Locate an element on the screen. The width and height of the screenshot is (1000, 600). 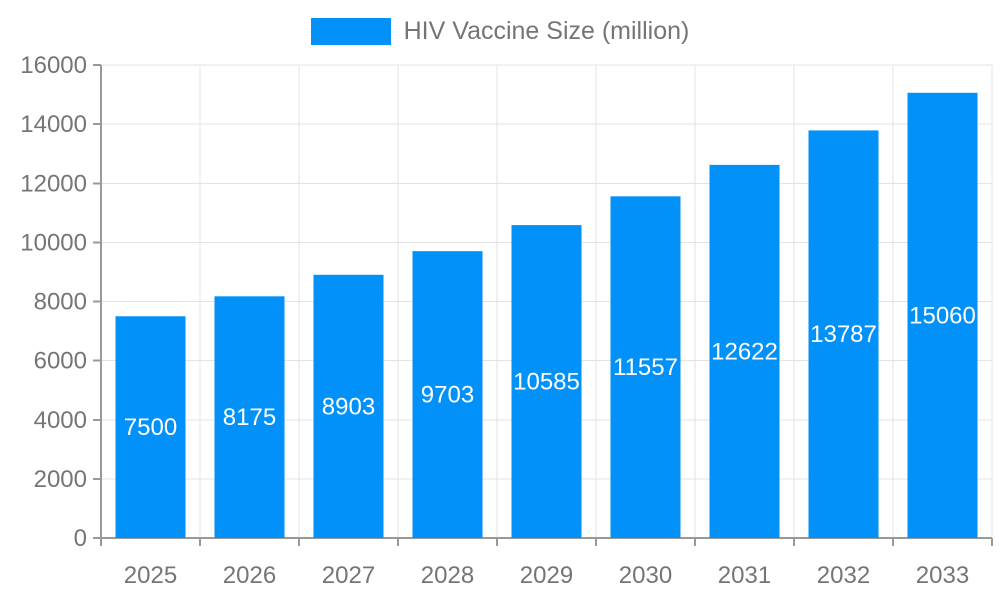
y-tick-label: 2000 is located at coordinates (60, 479).